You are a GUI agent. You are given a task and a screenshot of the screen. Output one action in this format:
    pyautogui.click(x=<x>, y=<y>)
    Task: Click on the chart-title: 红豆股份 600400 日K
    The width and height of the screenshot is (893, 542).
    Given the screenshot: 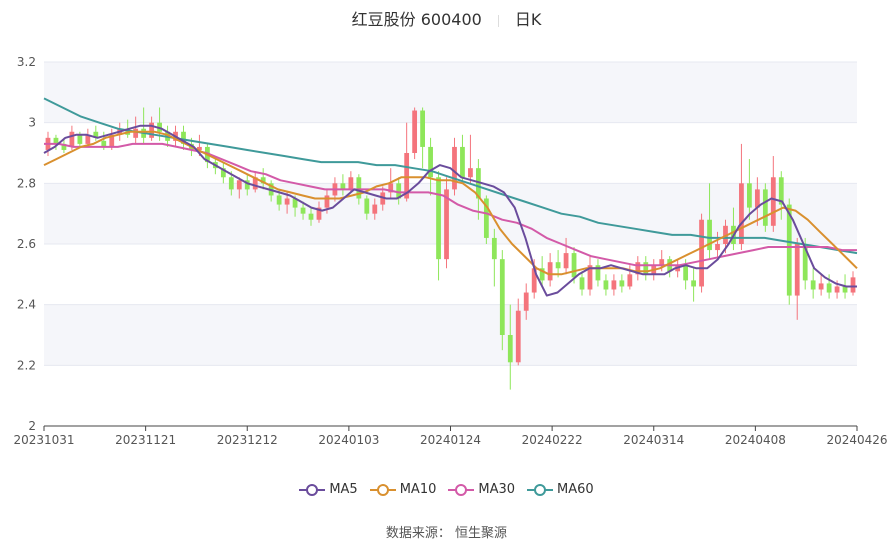 What is the action you would take?
    pyautogui.click(x=446, y=18)
    